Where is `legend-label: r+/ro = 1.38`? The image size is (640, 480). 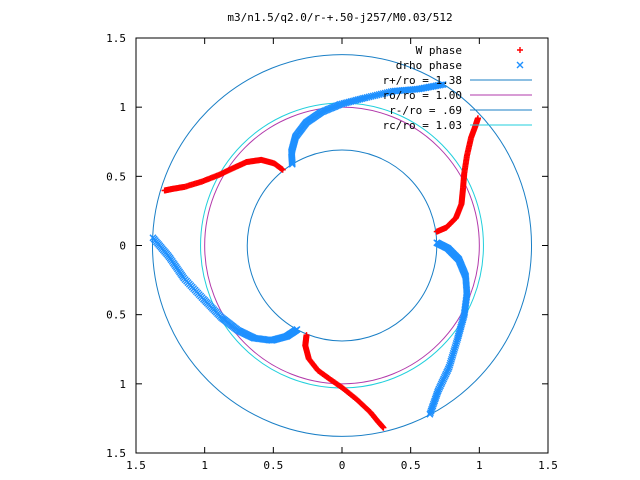 legend-label: r+/ro = 1.38 is located at coordinates (422, 80).